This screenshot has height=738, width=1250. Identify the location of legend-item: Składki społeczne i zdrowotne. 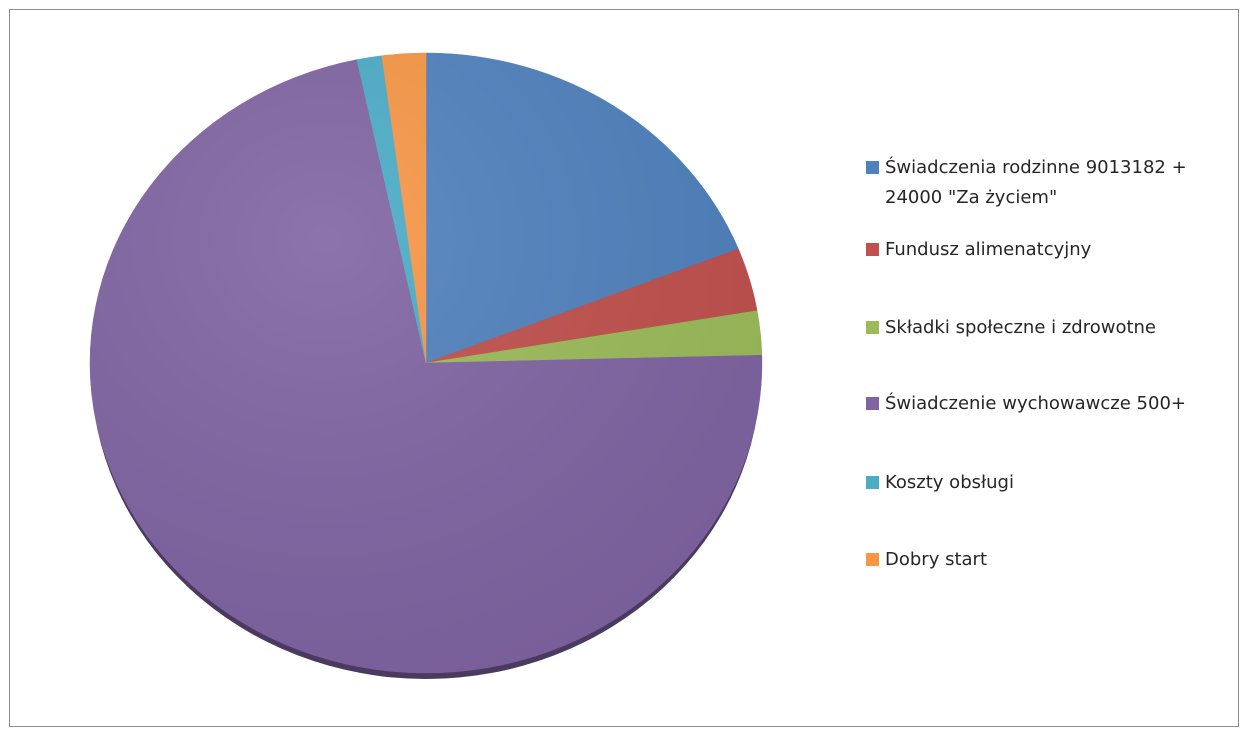
(1011, 329).